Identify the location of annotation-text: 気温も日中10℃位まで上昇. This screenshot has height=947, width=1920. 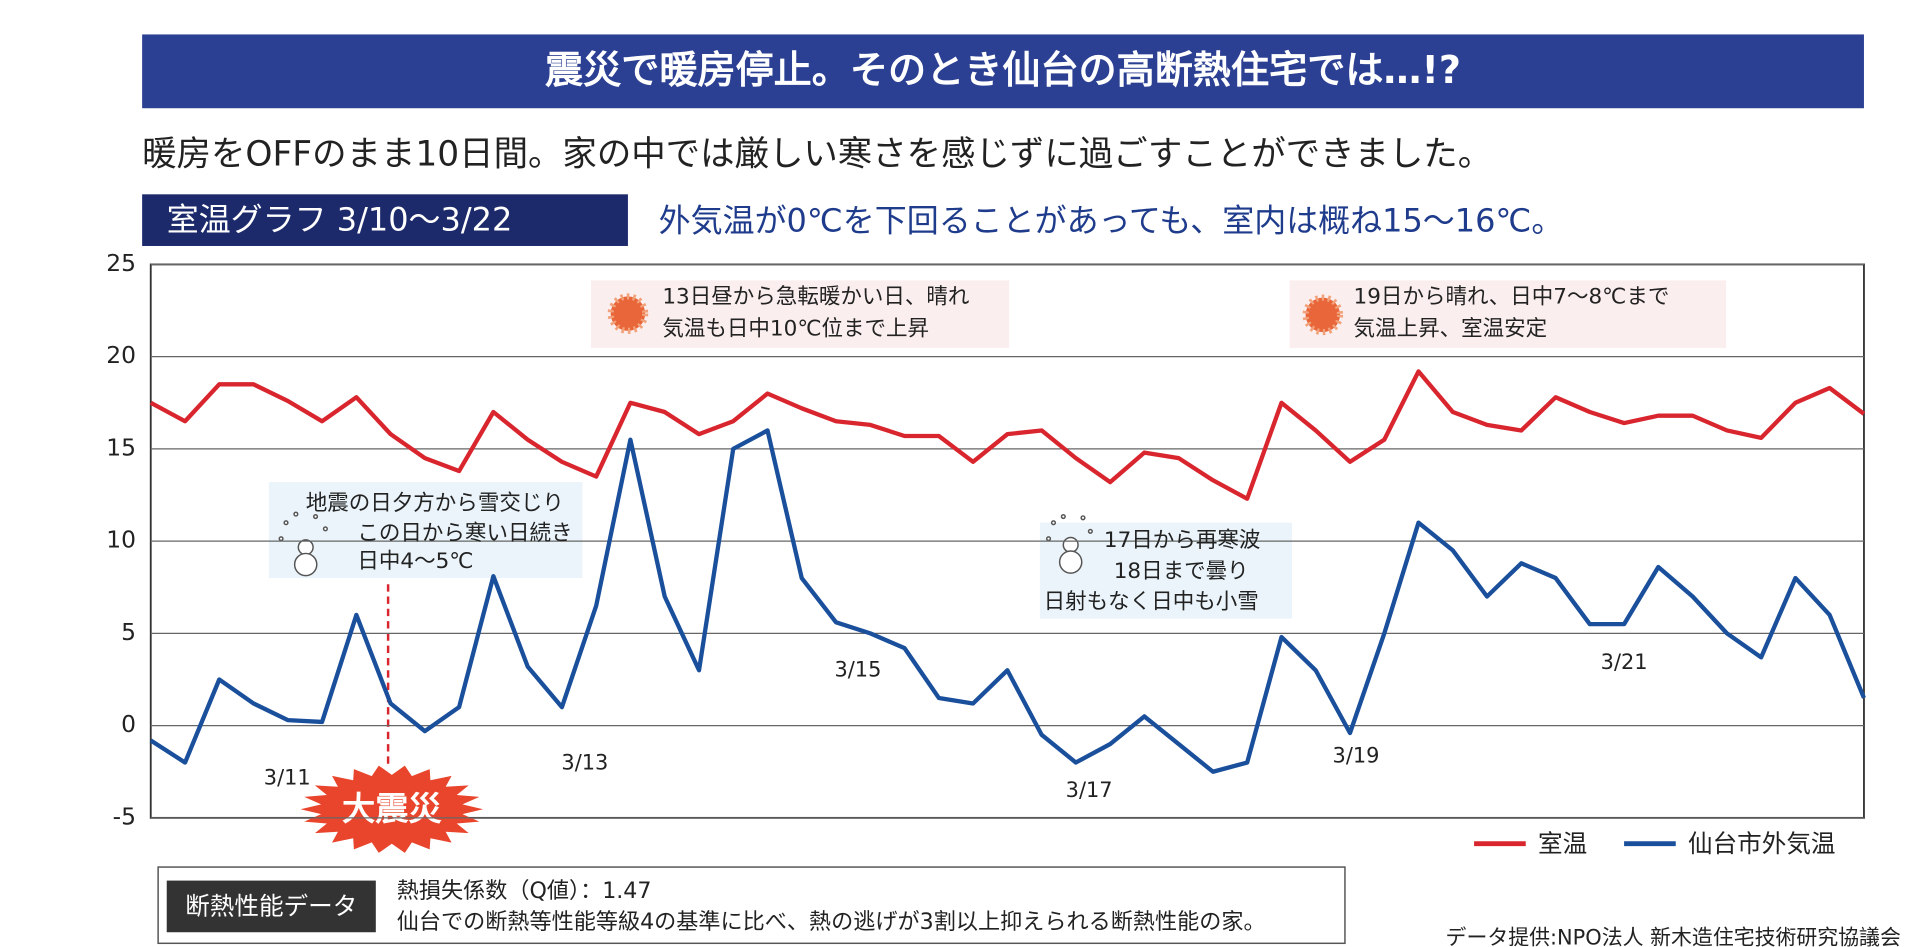
(795, 329).